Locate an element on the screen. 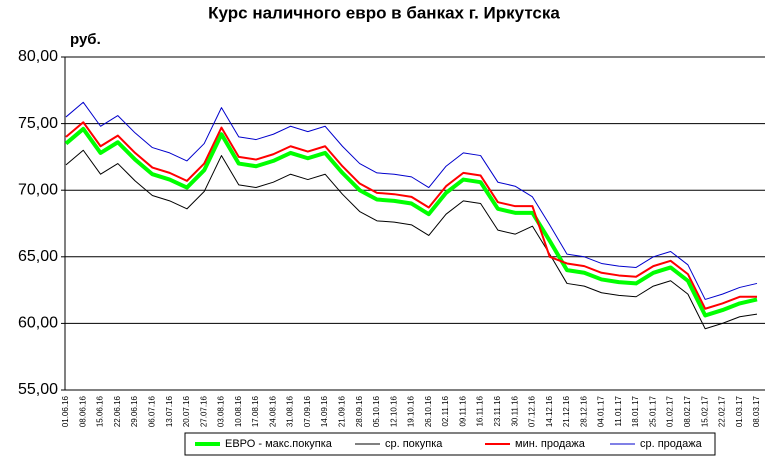 Image resolution: width=768 pixels, height=460 pixels. x-tick-label: 25.01.17 is located at coordinates (652, 411).